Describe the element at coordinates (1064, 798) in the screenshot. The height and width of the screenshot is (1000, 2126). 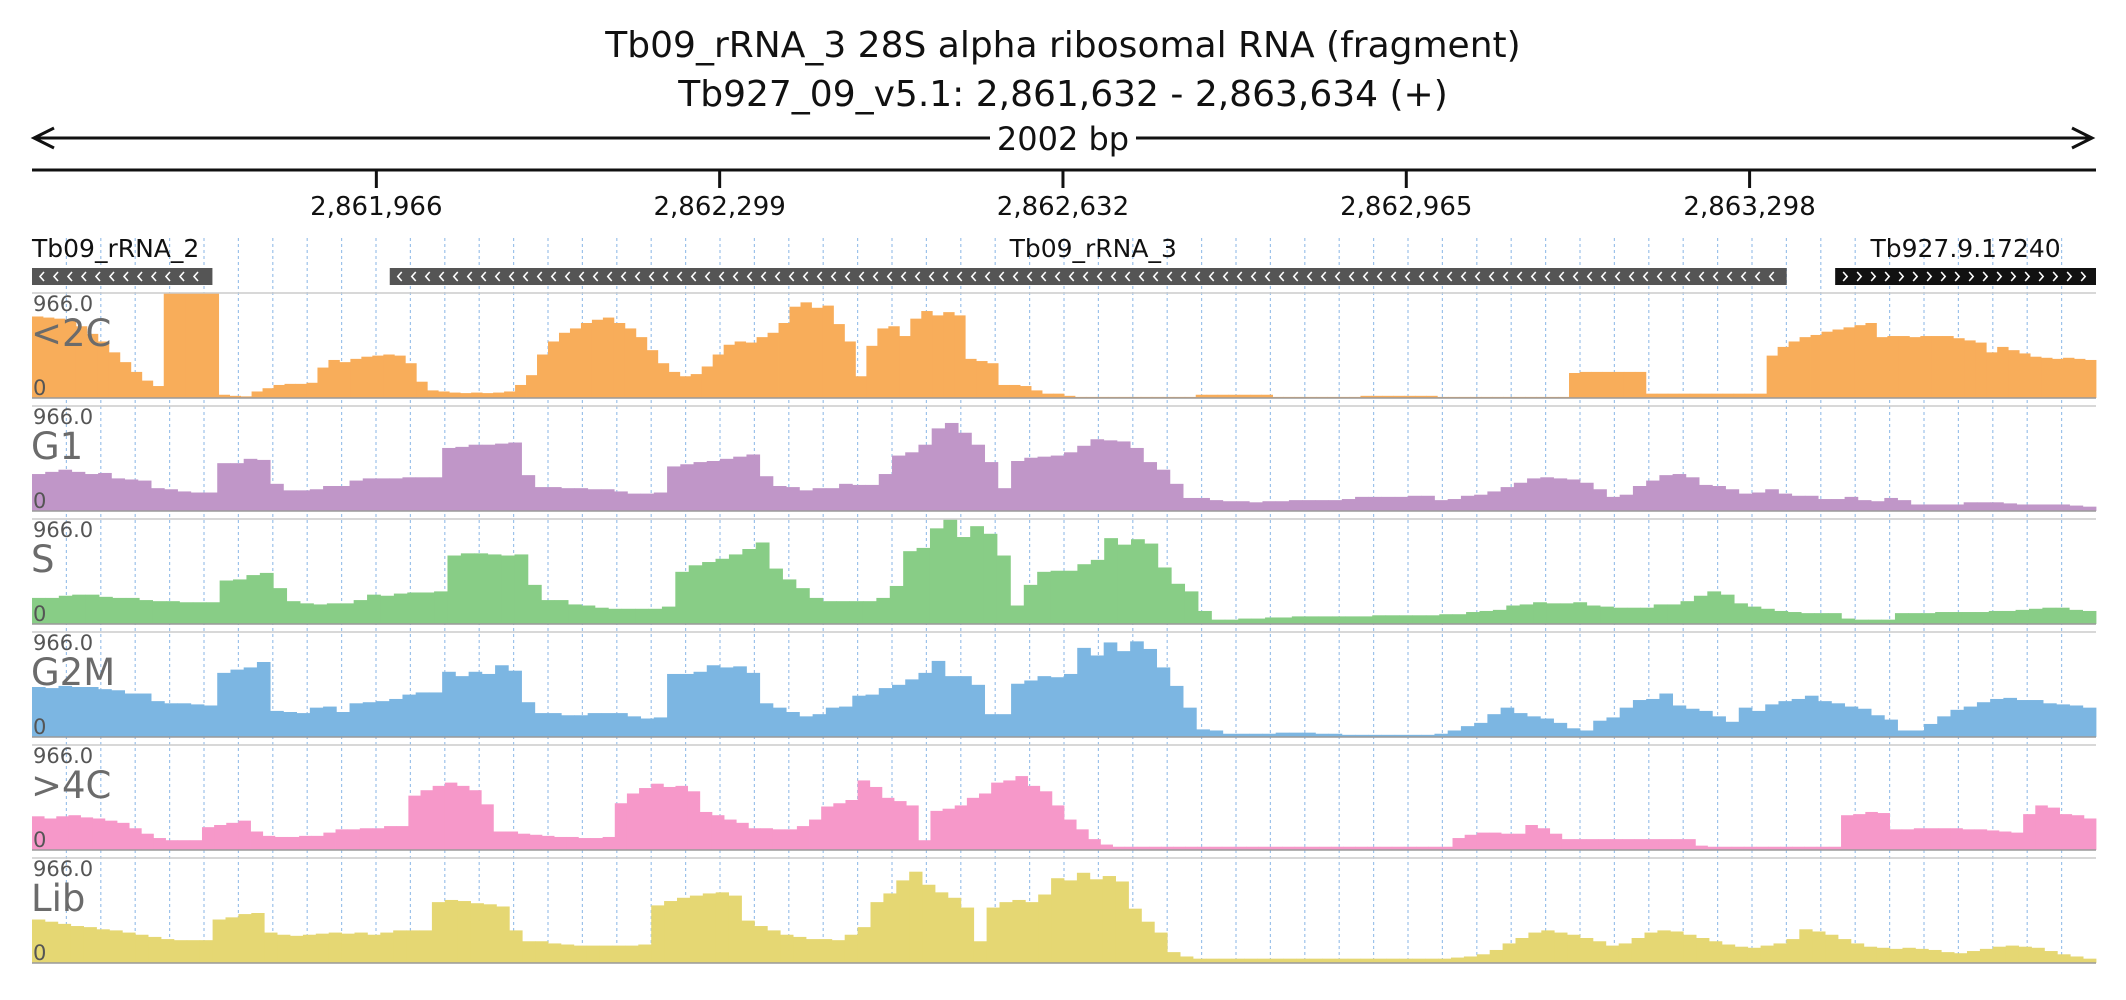
I see `coverage-track: 966.0 0 >4C` at that location.